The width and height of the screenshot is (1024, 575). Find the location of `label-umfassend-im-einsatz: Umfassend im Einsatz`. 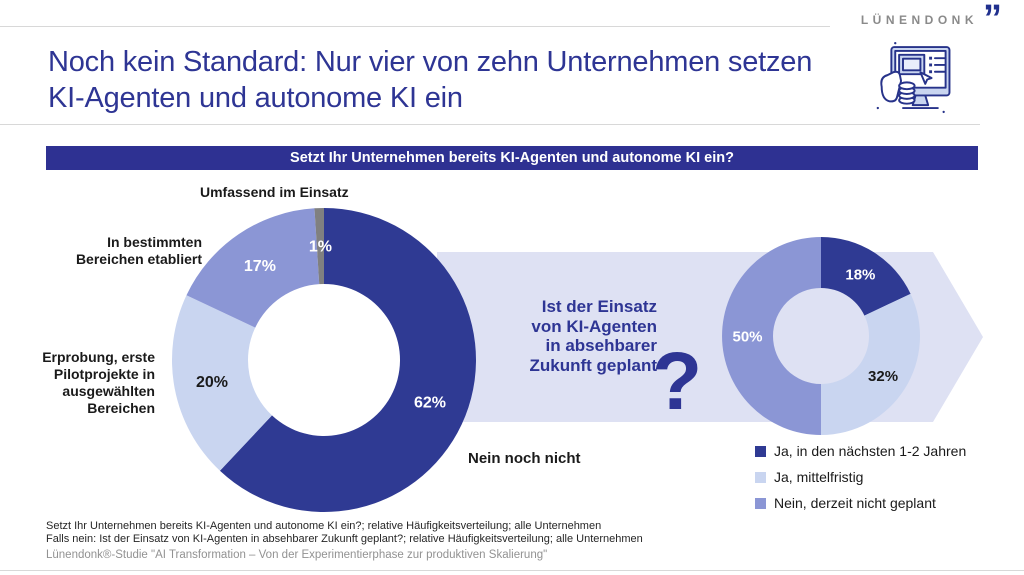

label-umfassend-im-einsatz: Umfassend im Einsatz is located at coordinates (274, 192).